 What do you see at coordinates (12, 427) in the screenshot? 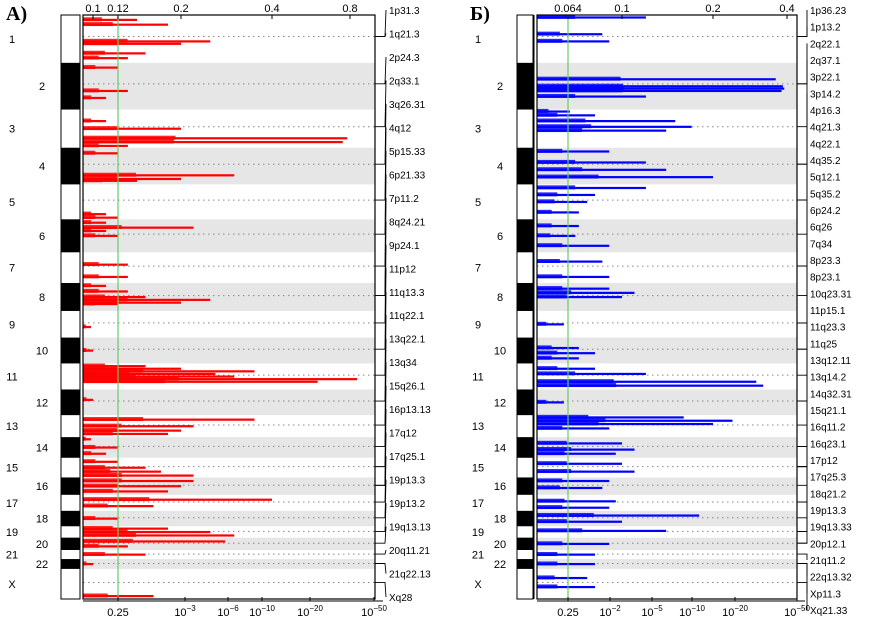
I see `chromosome-label: 13` at bounding box center [12, 427].